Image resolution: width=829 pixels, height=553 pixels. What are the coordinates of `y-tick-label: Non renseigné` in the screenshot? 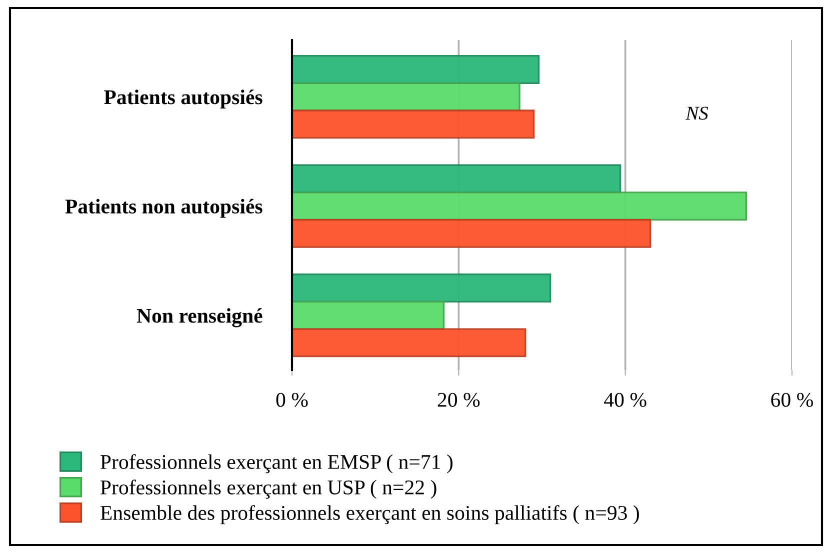 It's located at (199, 318).